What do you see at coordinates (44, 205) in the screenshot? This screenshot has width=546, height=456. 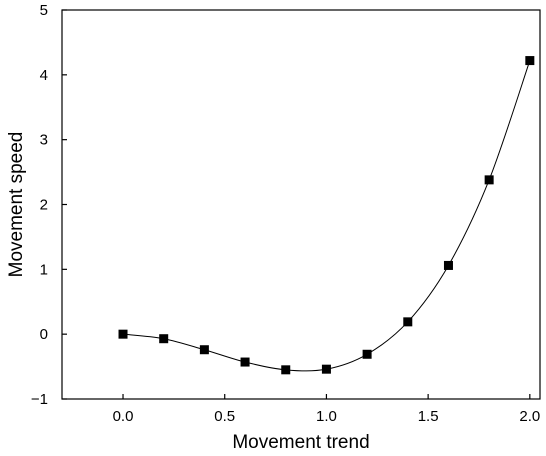 I see `y-tick-label: 2` at bounding box center [44, 205].